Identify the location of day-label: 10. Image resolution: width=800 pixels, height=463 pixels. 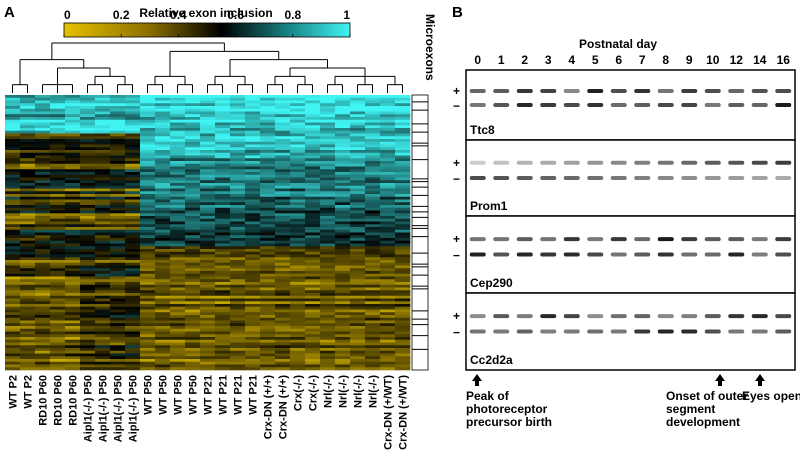
(713, 60).